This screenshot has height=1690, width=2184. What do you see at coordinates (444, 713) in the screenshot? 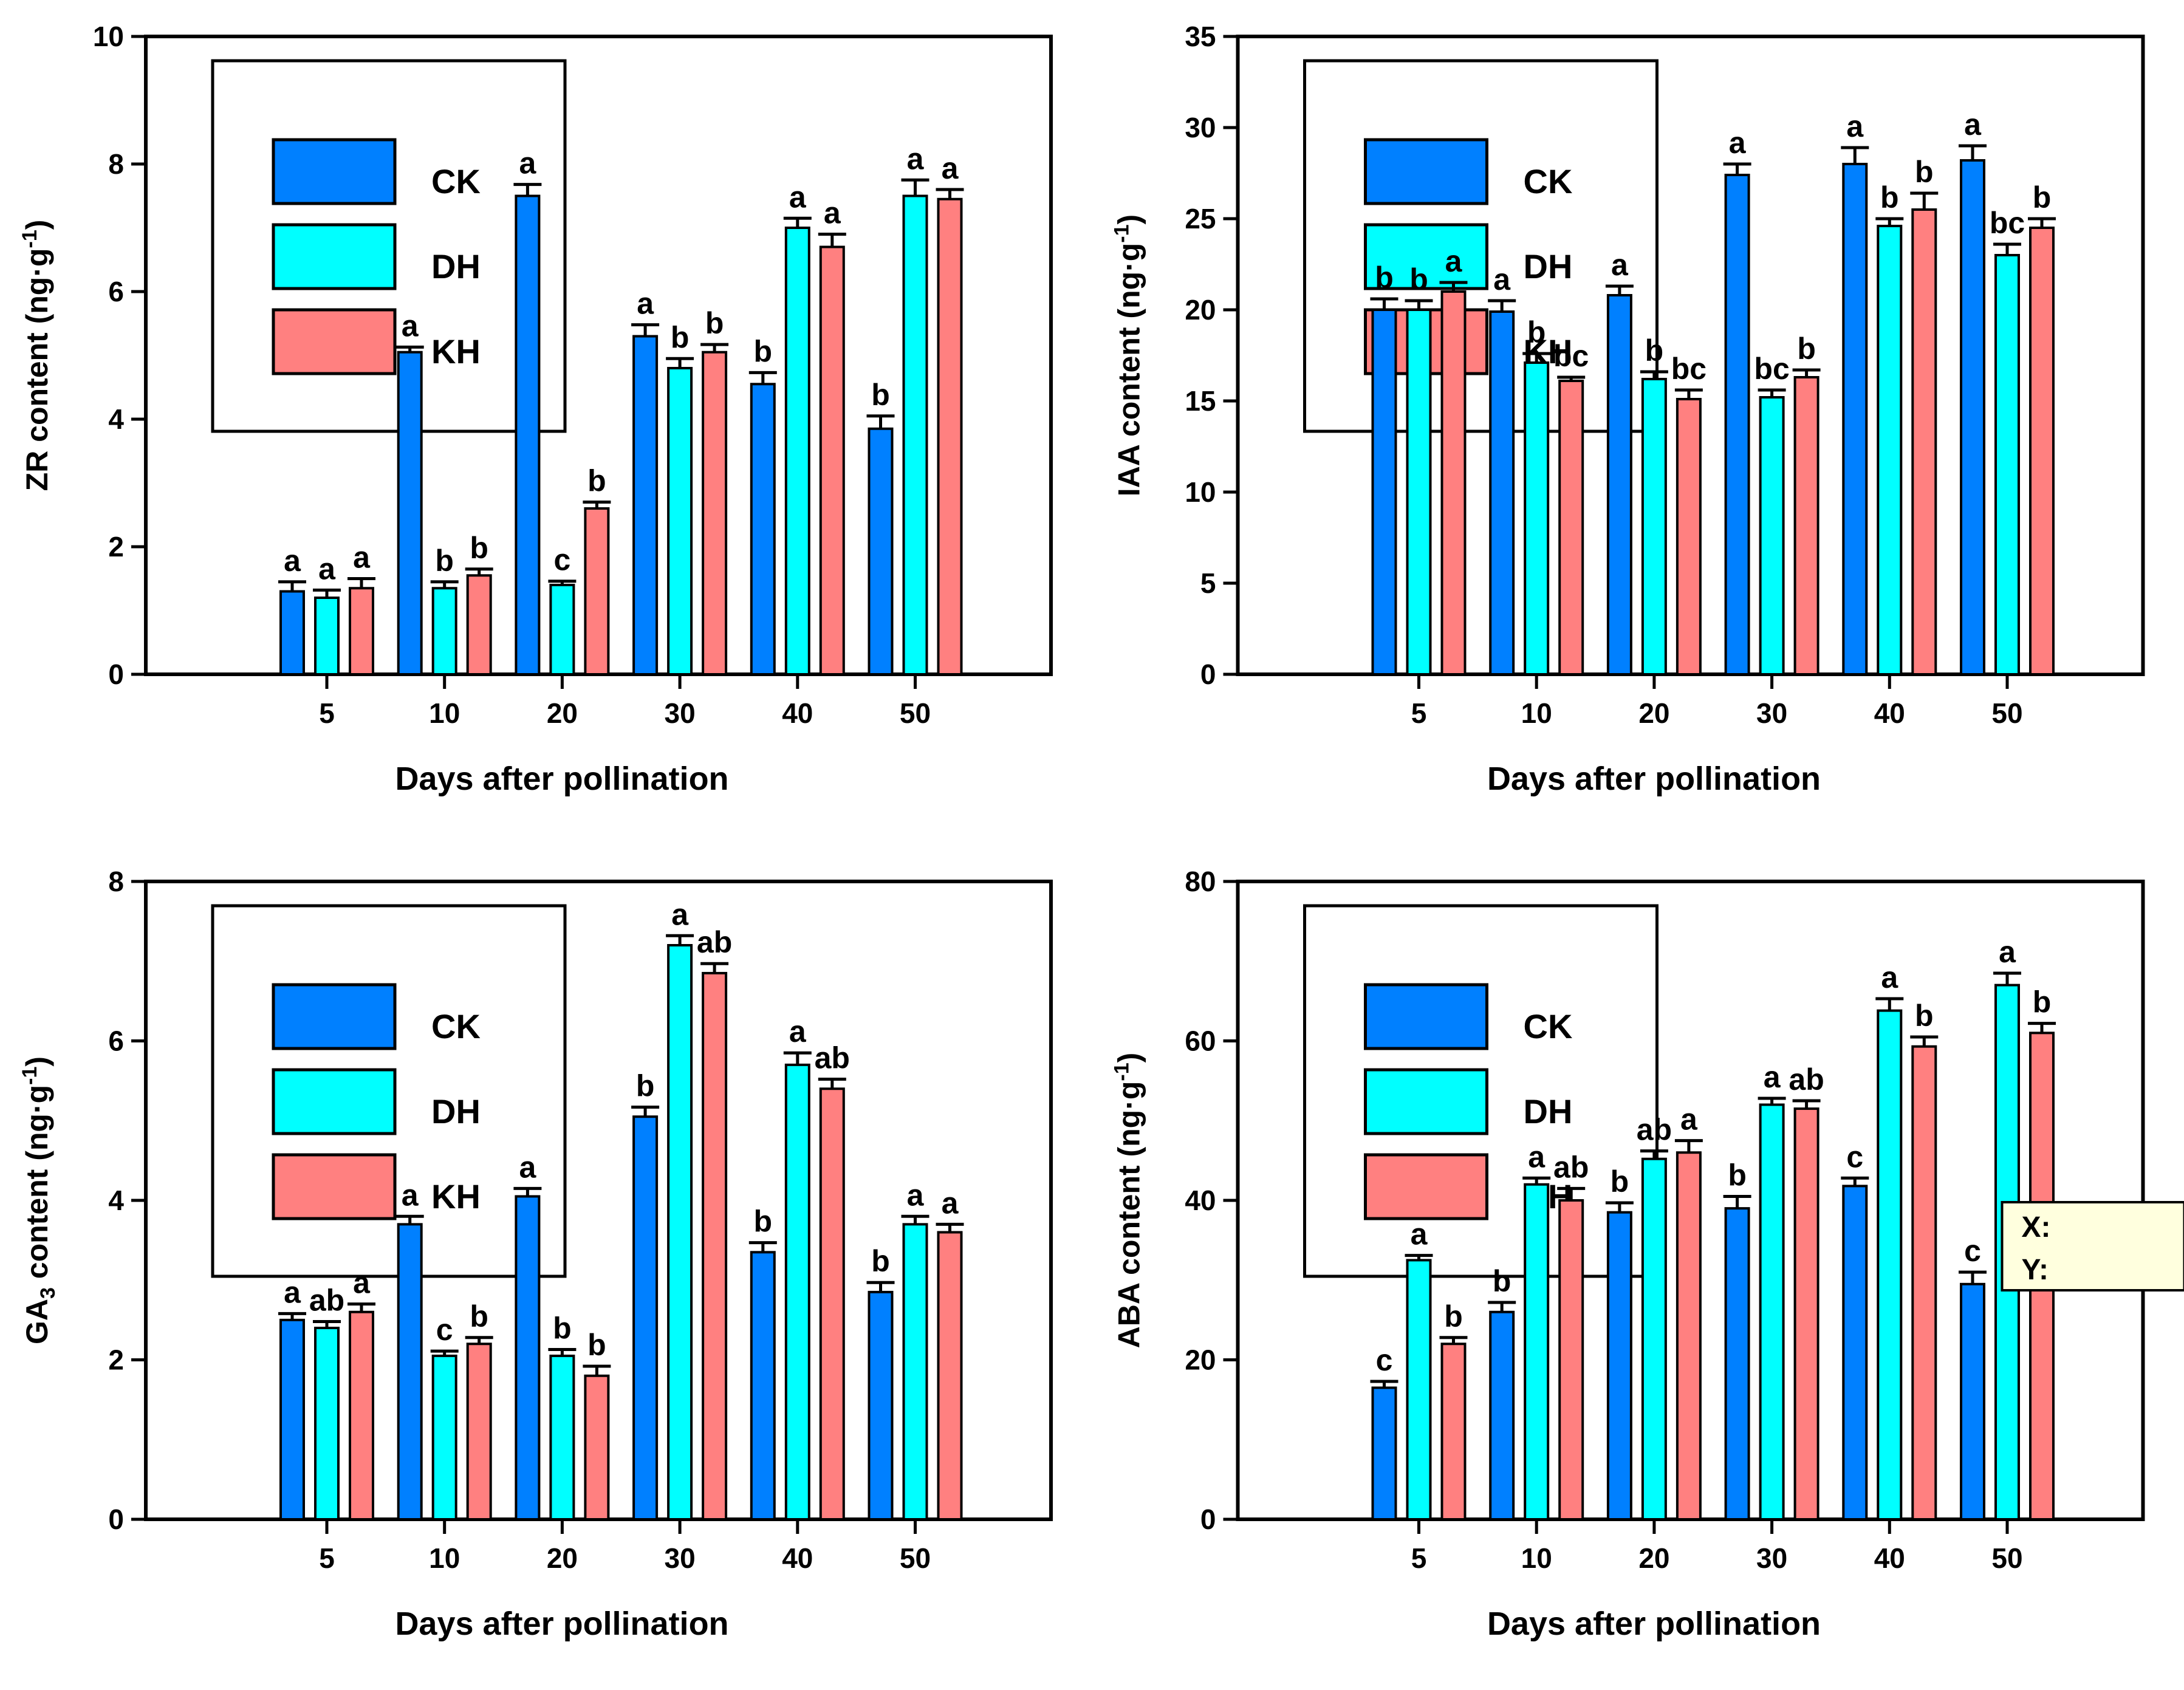
I see `x-tick-label: 10` at bounding box center [444, 713].